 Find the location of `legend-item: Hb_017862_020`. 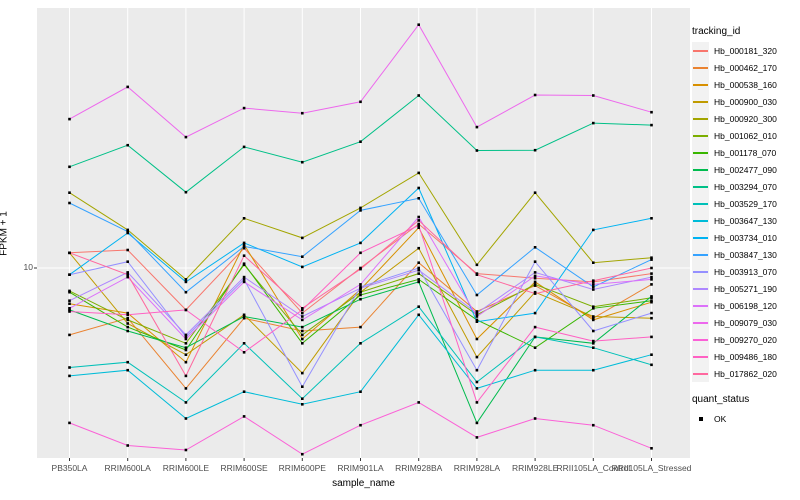

legend-item: Hb_017862_020 is located at coordinates (746, 373).